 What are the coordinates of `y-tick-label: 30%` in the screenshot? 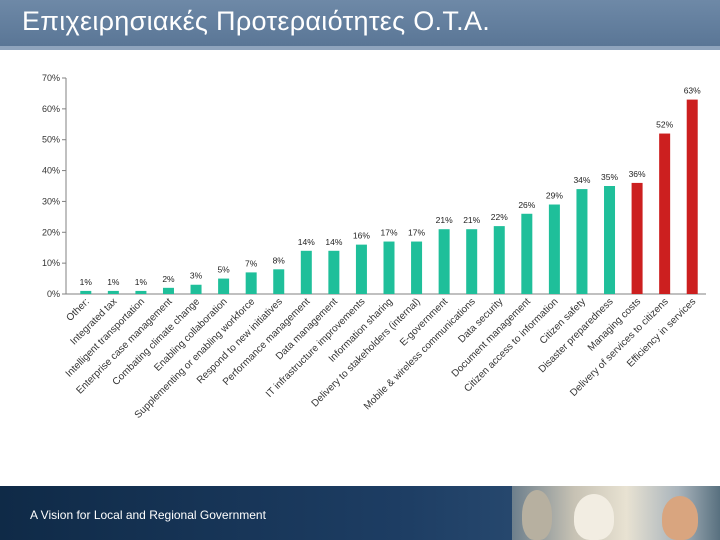 It's located at (51, 201).